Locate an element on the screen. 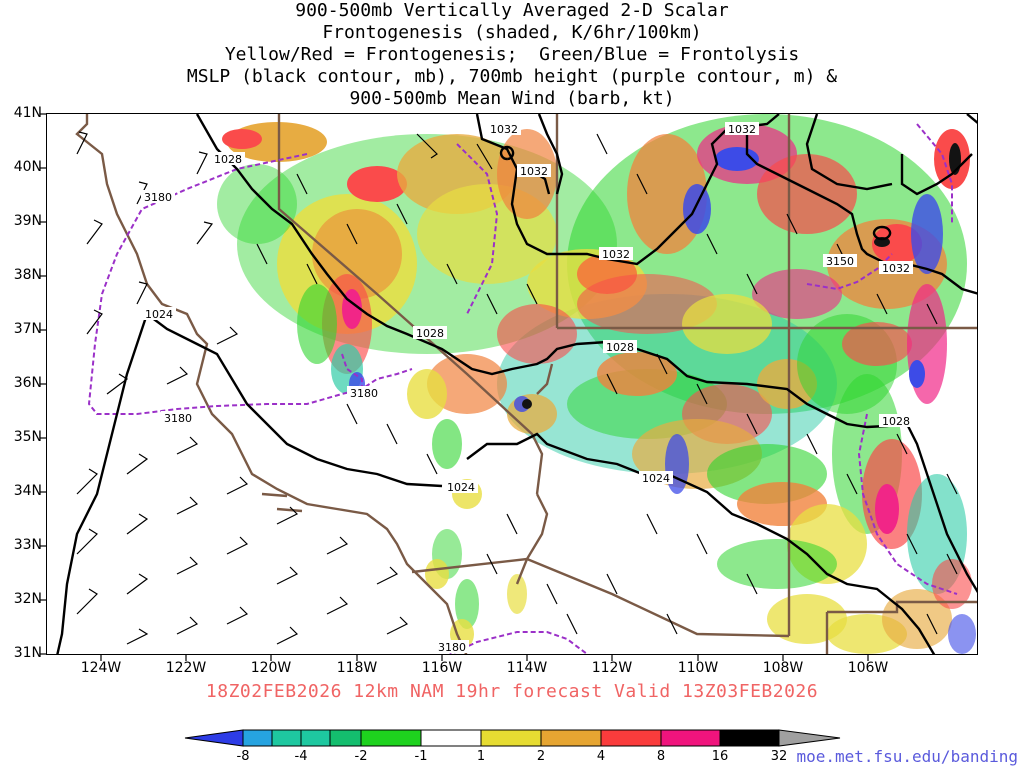  title-line-2: Frontogenesis (shaded, K/6hr/100km) is located at coordinates (512, 32).